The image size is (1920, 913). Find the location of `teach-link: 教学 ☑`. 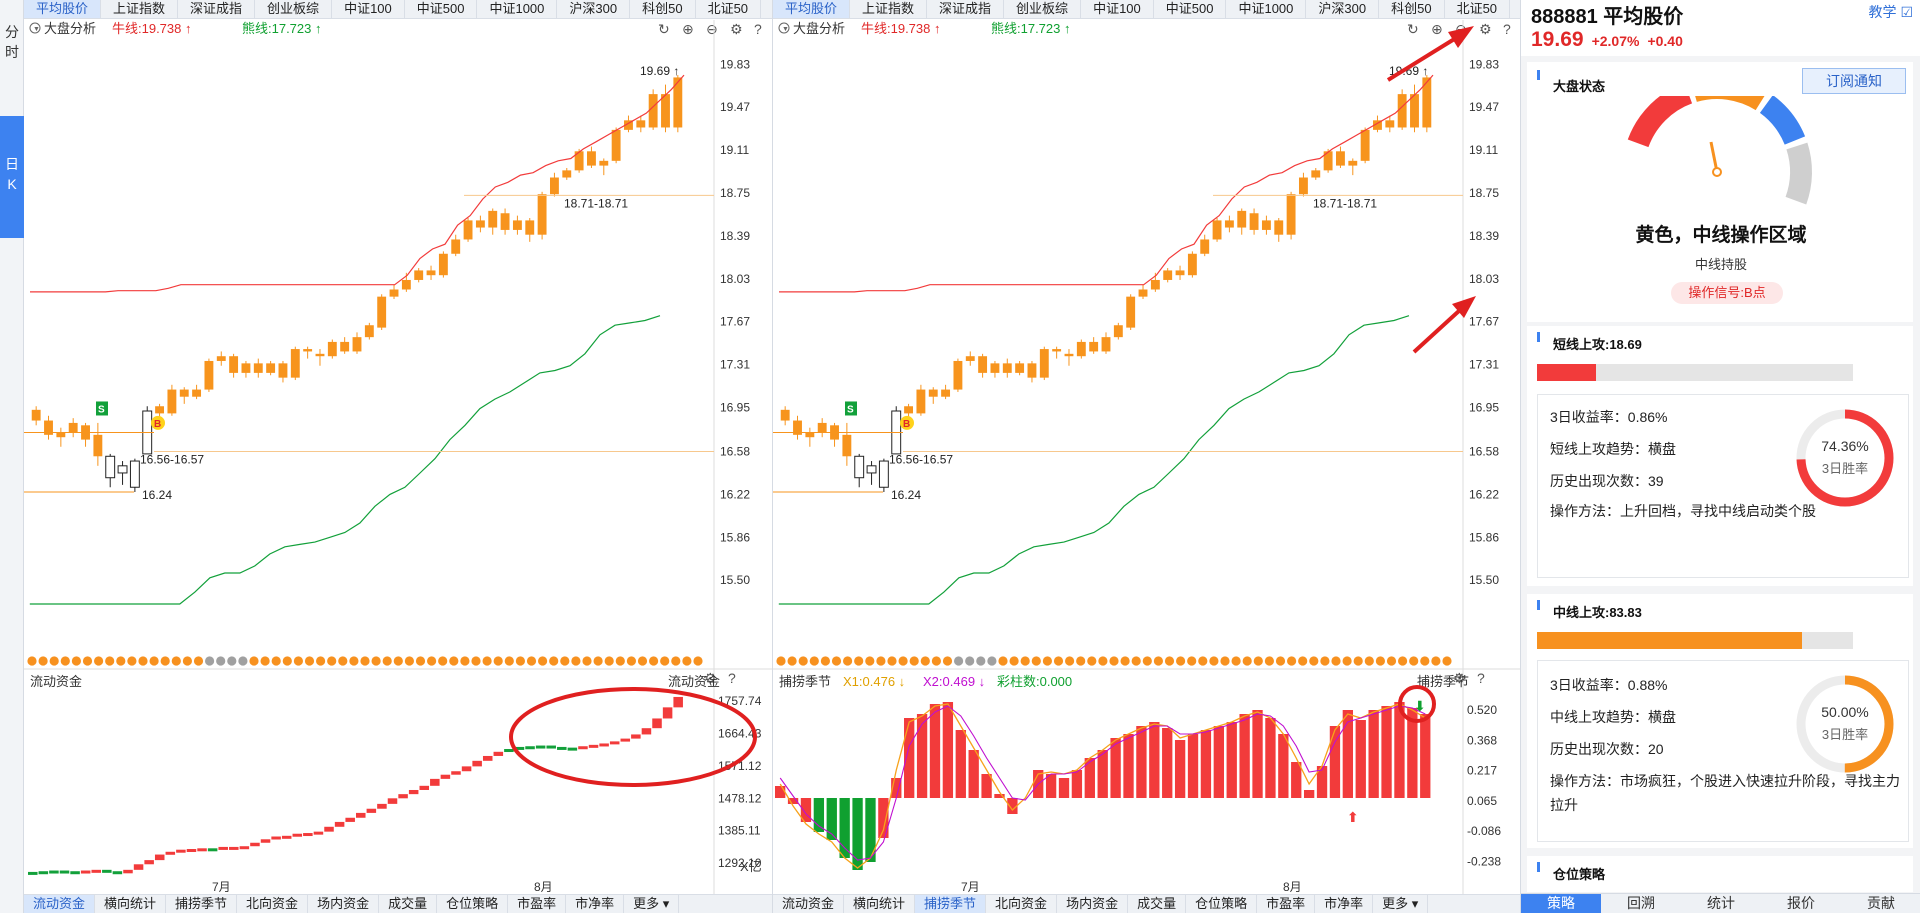

teach-link: 教学 ☑ is located at coordinates (1891, 12).